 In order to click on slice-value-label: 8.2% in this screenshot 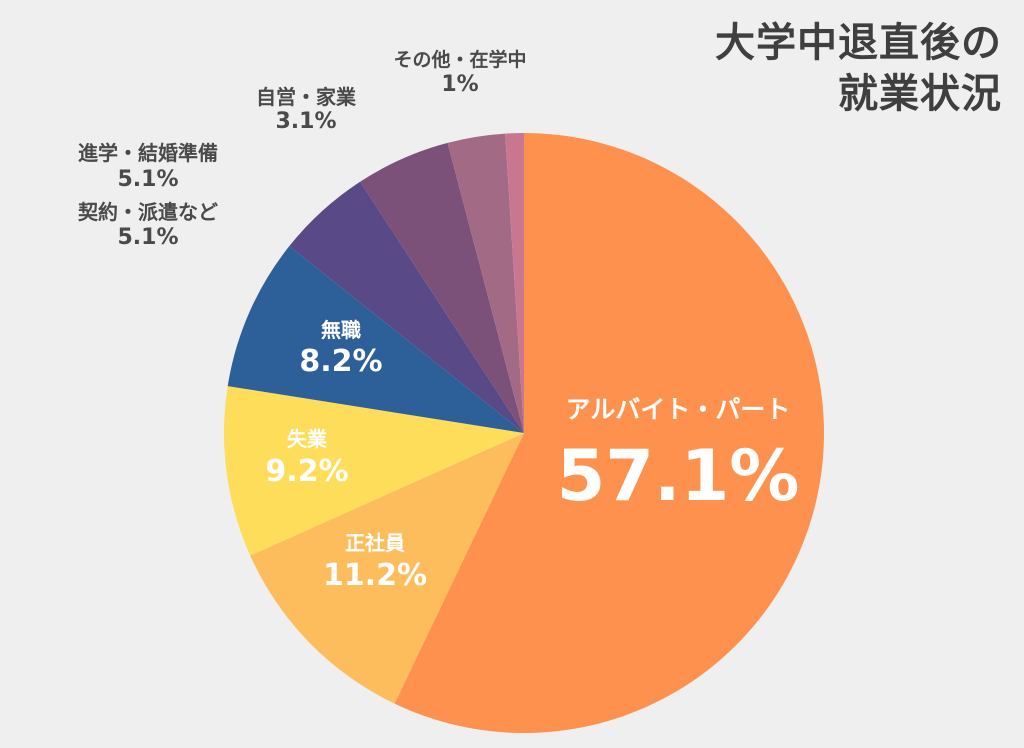, I will do `click(340, 361)`.